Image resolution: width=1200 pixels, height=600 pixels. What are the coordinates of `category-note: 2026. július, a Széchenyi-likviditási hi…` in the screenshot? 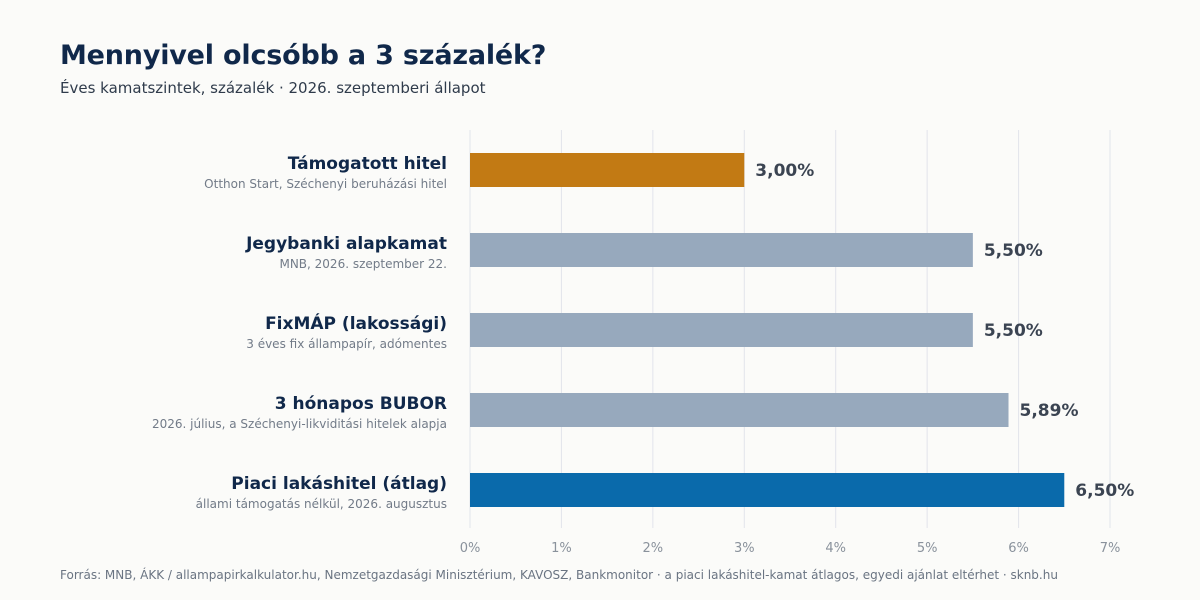 It's located at (299, 424).